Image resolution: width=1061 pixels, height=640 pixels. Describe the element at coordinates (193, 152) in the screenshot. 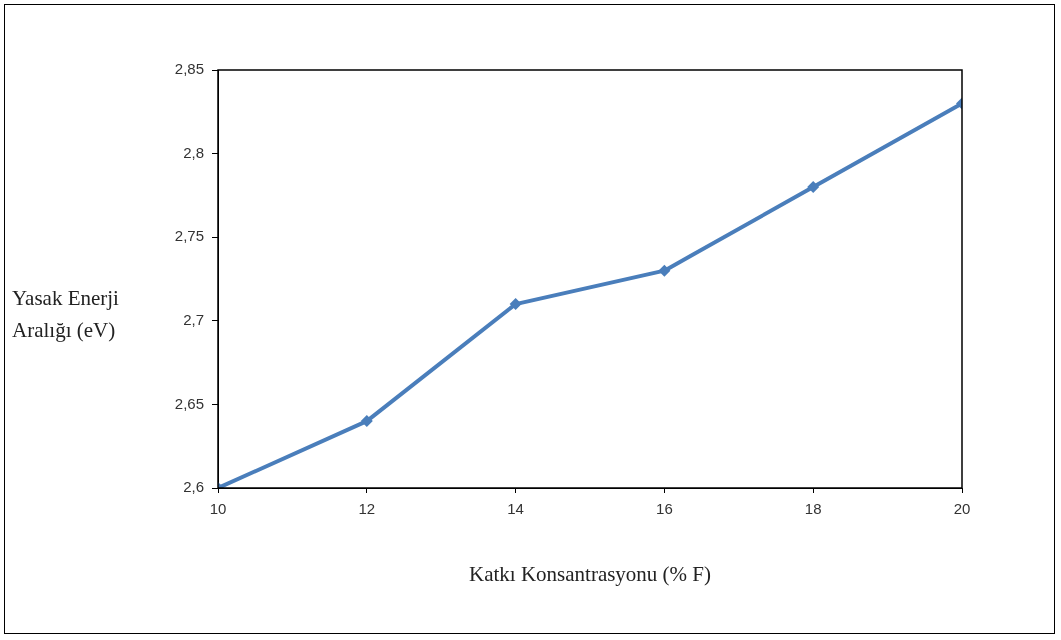

I see `y-tick-label: 2,8` at that location.